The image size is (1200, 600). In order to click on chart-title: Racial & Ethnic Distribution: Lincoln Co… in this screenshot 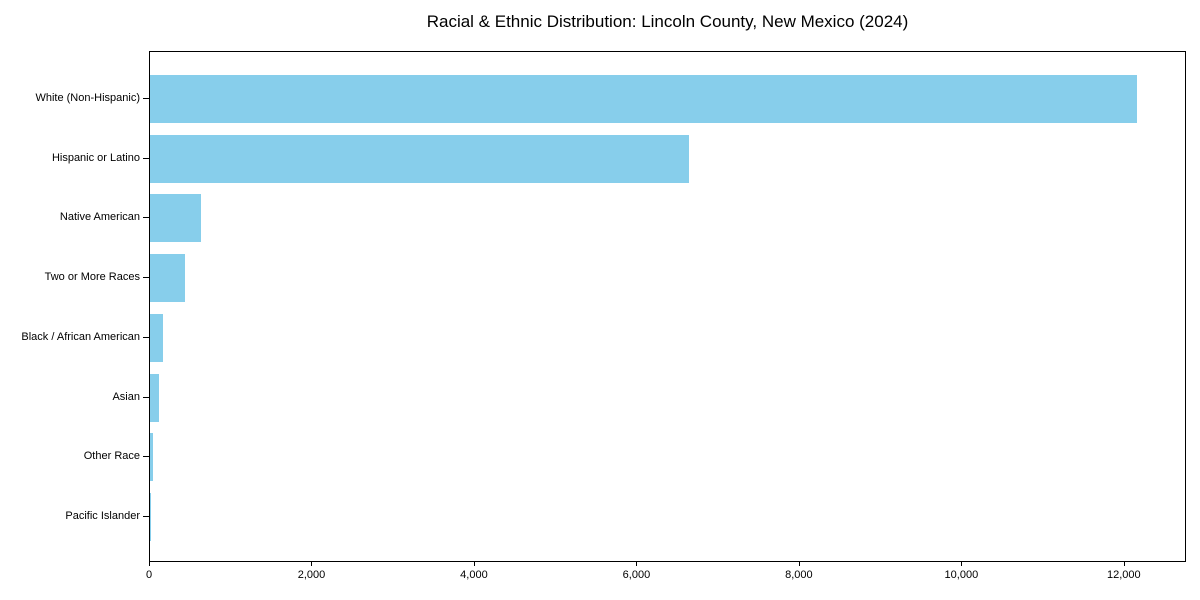, I will do `click(667, 21)`.